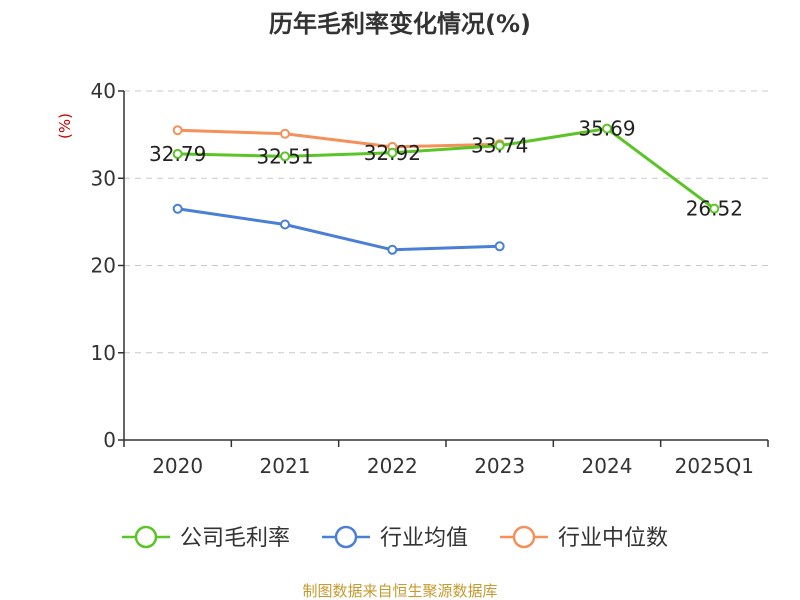 This screenshot has height=600, width=800. I want to click on legend: 公司毛利率 行业均值 行业中位数, so click(395, 538).